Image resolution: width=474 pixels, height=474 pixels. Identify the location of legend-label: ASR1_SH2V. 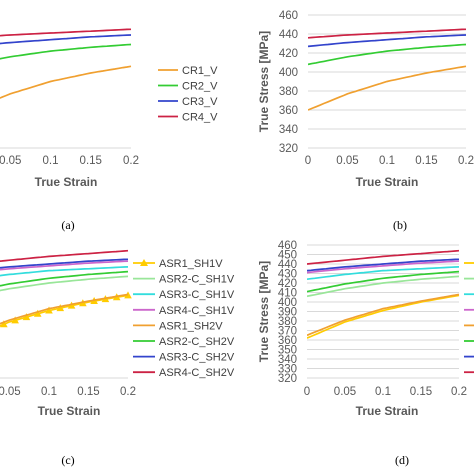
(191, 326).